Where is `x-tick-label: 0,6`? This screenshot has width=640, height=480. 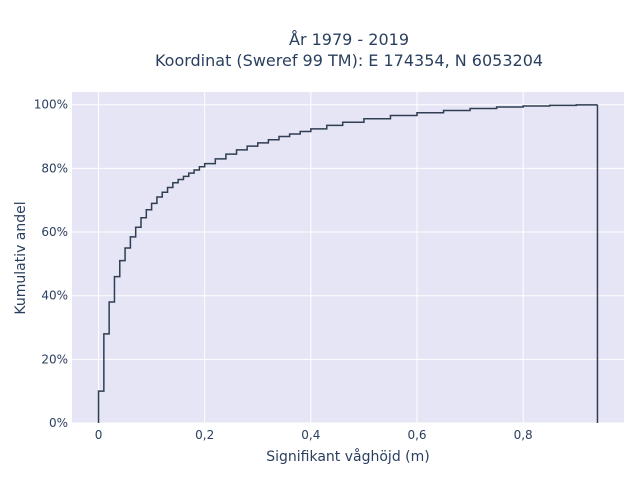 x-tick-label: 0,6 is located at coordinates (416, 435).